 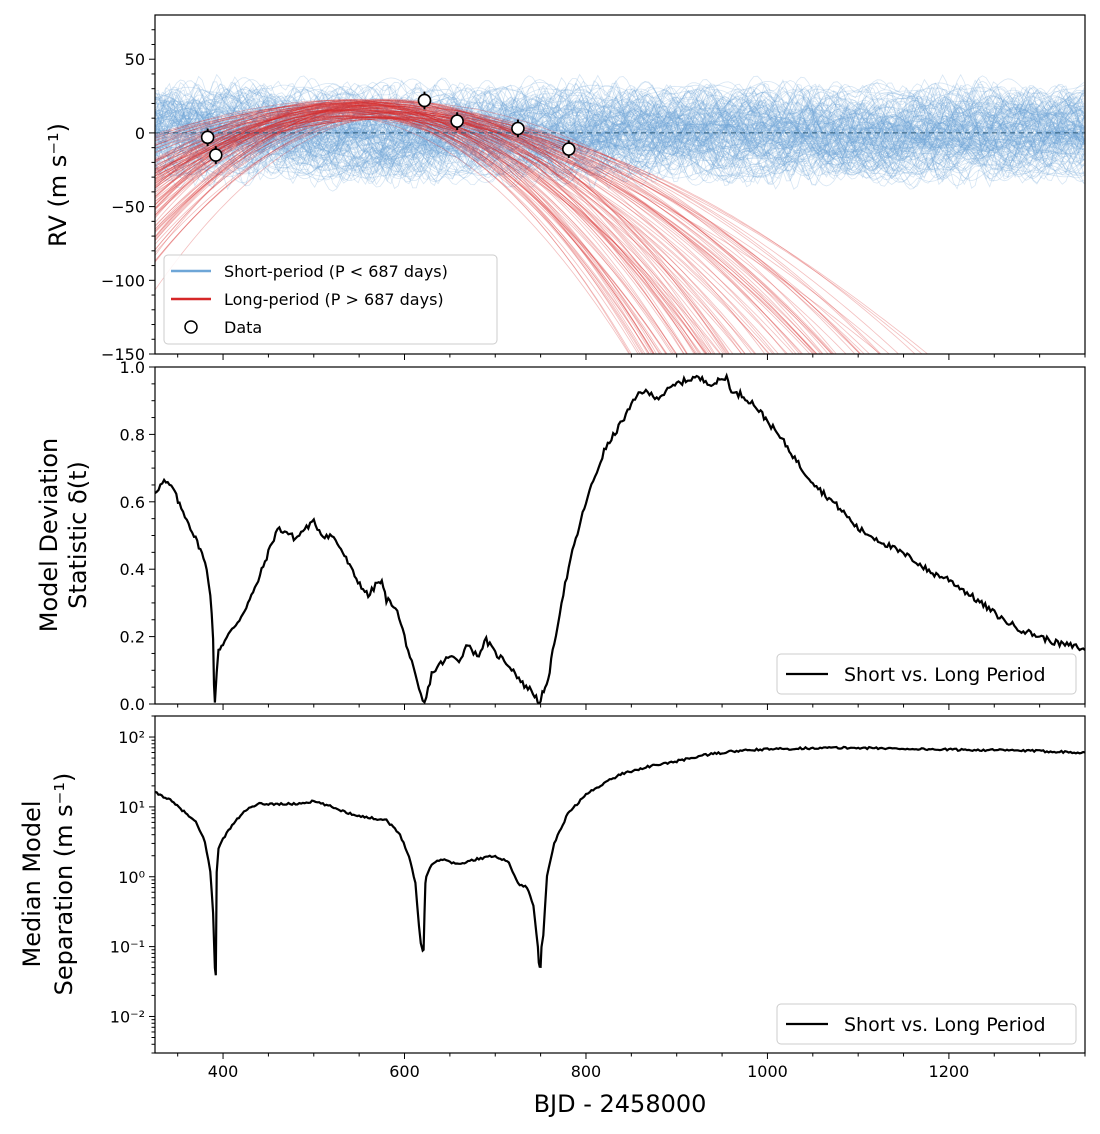 What do you see at coordinates (131, 877) in the screenshot?
I see `y-tick-label: 10⁰` at bounding box center [131, 877].